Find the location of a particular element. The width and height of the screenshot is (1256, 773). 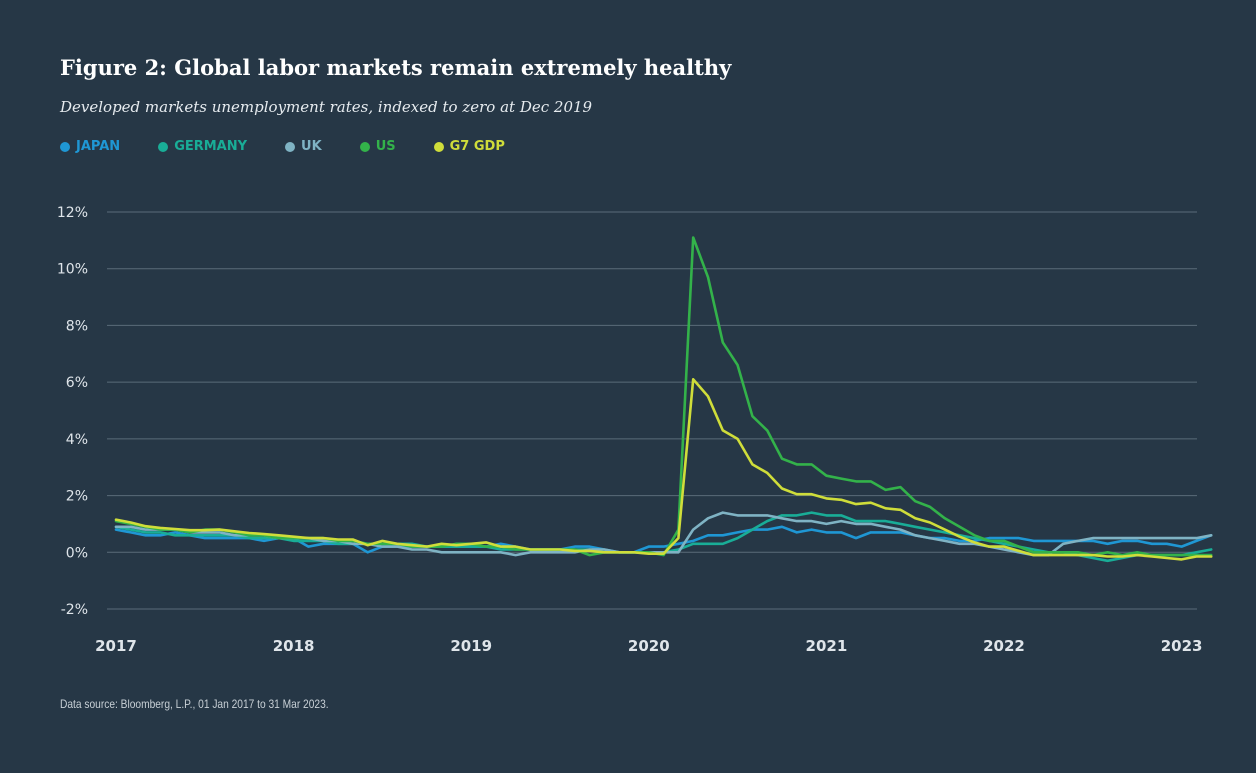

y-tick-label: 8% is located at coordinates (77, 326).